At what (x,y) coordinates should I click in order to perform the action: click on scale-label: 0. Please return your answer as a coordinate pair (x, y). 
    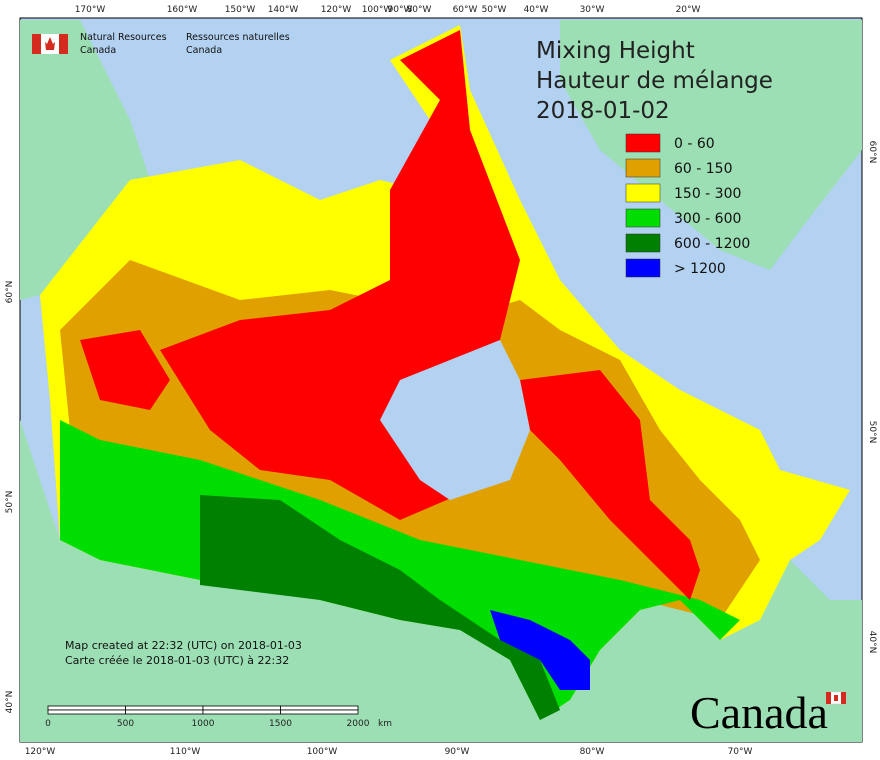
    Looking at the image, I should click on (48, 724).